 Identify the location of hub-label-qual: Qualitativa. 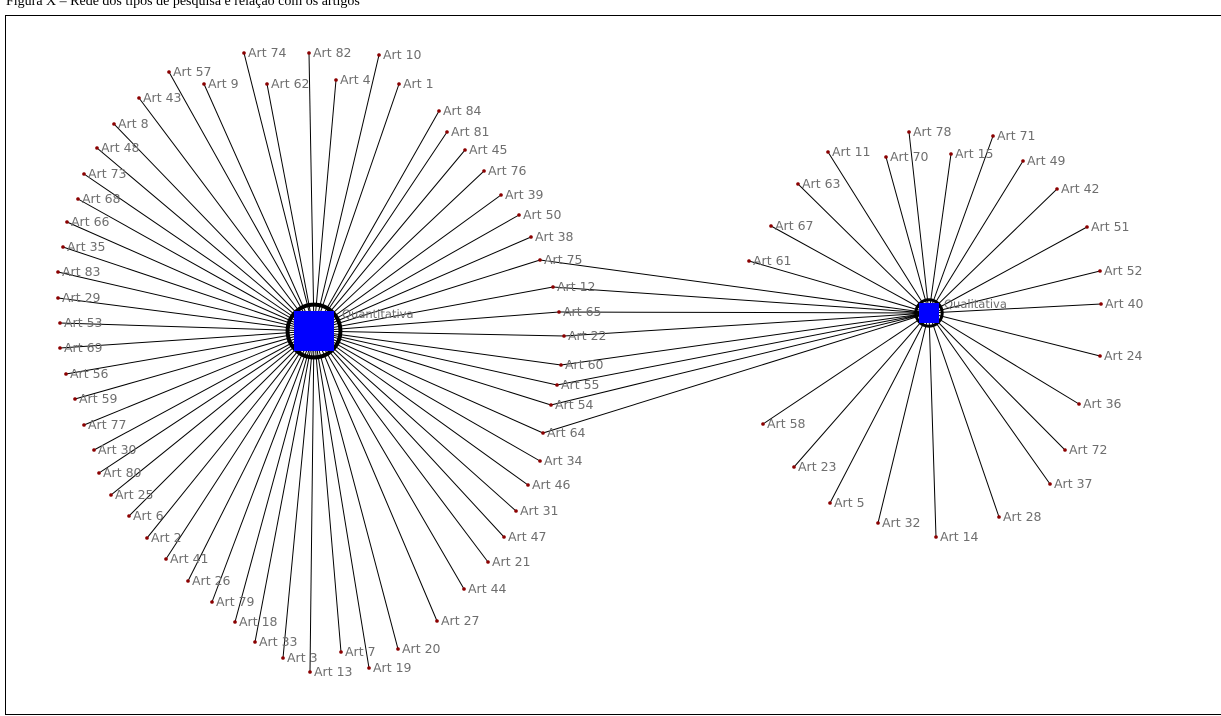
(975, 304).